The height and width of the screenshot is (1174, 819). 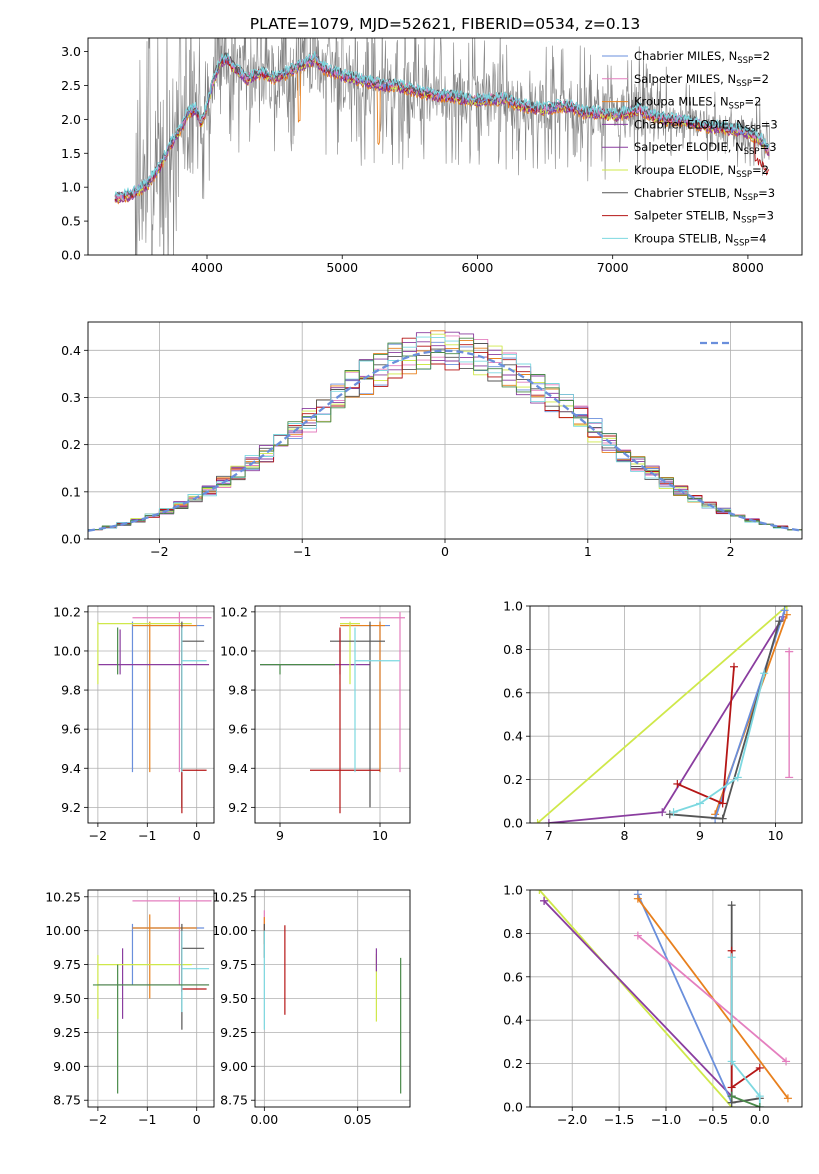 I want to click on legend-text: Chabrier STELIB, N, so click(x=688, y=193).